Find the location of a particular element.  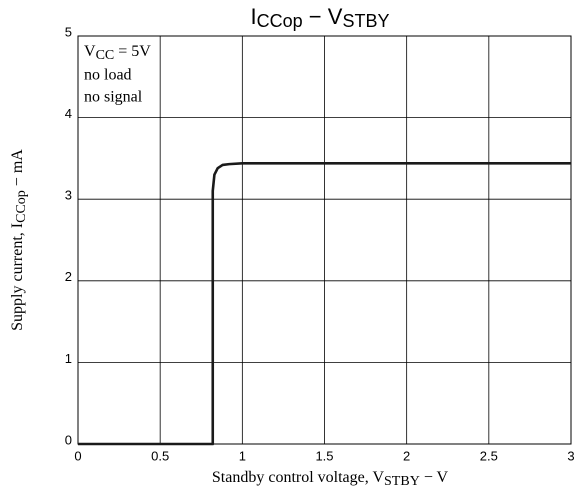

y-tick-label: 4 is located at coordinates (68, 113).